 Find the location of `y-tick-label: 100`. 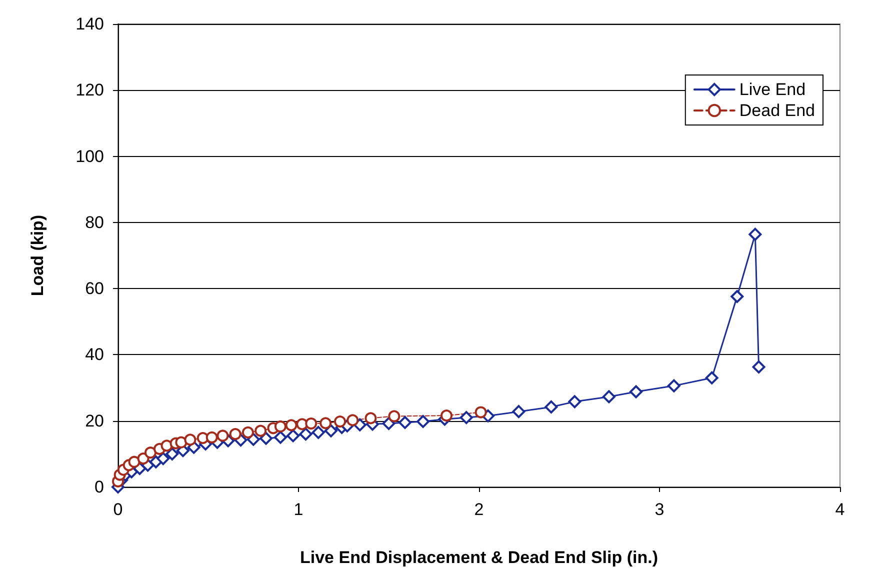

y-tick-label: 100 is located at coordinates (90, 156).